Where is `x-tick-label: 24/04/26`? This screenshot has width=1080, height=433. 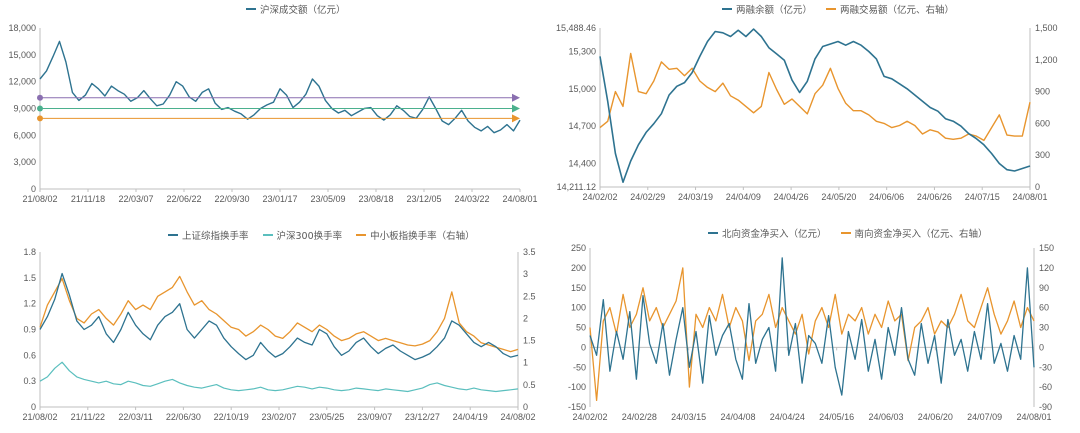
x-tick-label: 24/04/26 is located at coordinates (791, 197).